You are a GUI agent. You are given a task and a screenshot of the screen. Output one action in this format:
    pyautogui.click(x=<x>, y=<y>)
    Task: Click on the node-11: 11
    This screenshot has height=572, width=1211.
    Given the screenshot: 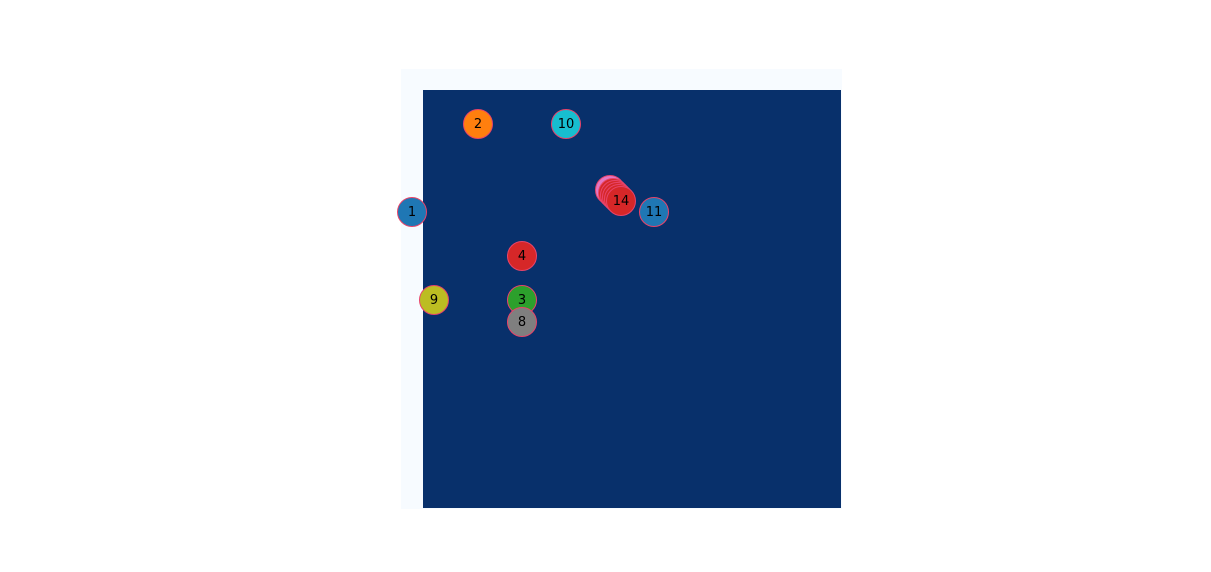 What is the action you would take?
    pyautogui.click(x=654, y=212)
    